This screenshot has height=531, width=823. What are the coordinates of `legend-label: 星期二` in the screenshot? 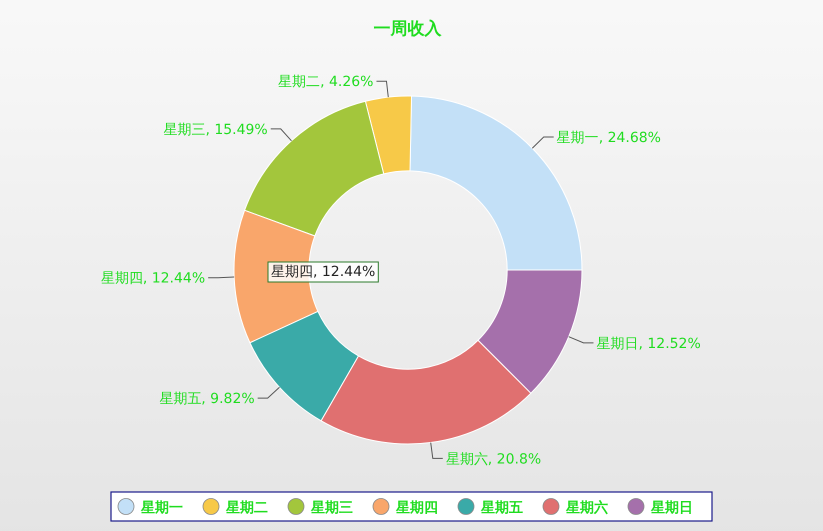 It's located at (246, 508).